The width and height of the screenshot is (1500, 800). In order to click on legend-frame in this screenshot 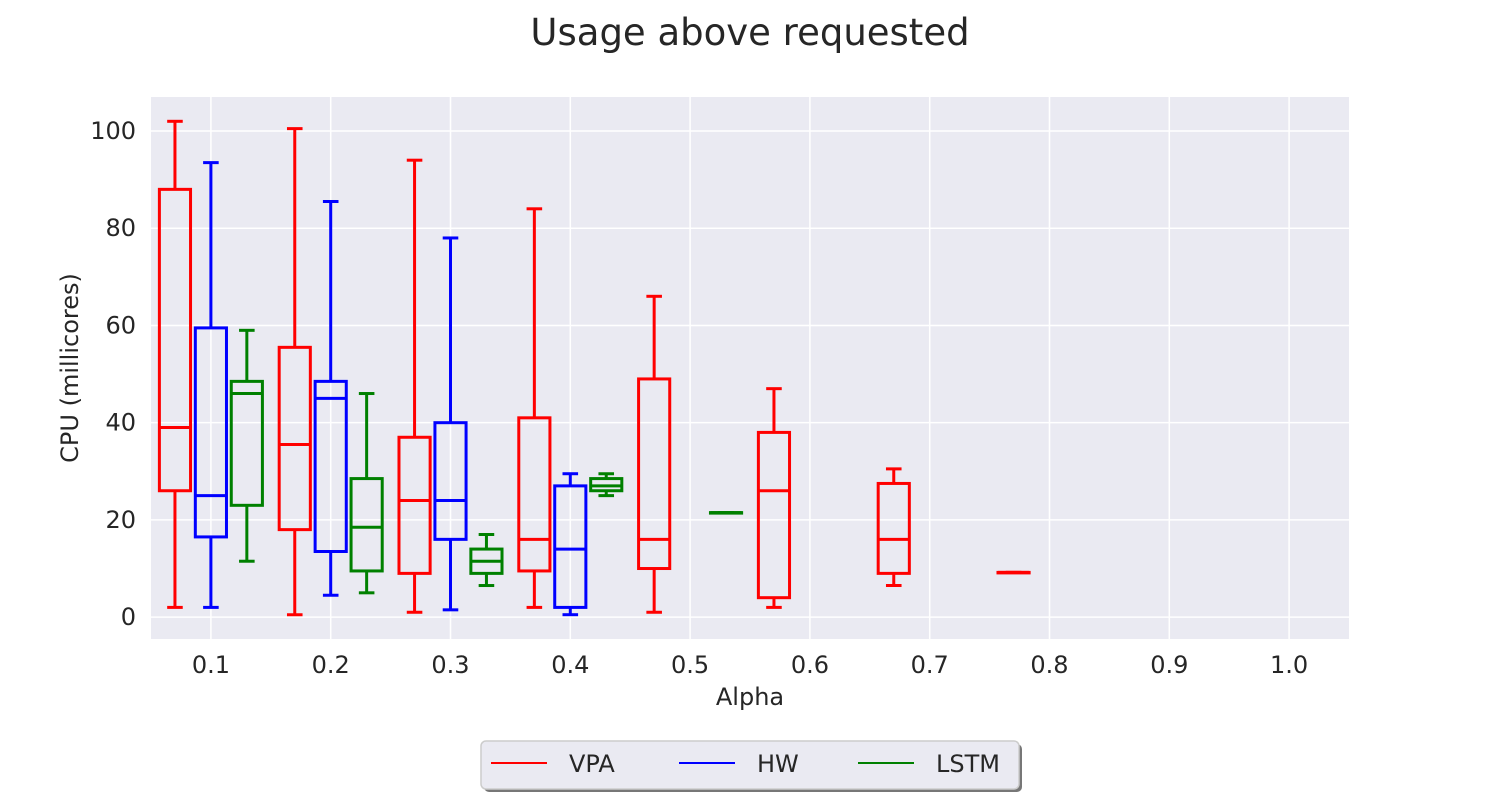, I will do `click(750, 765)`.